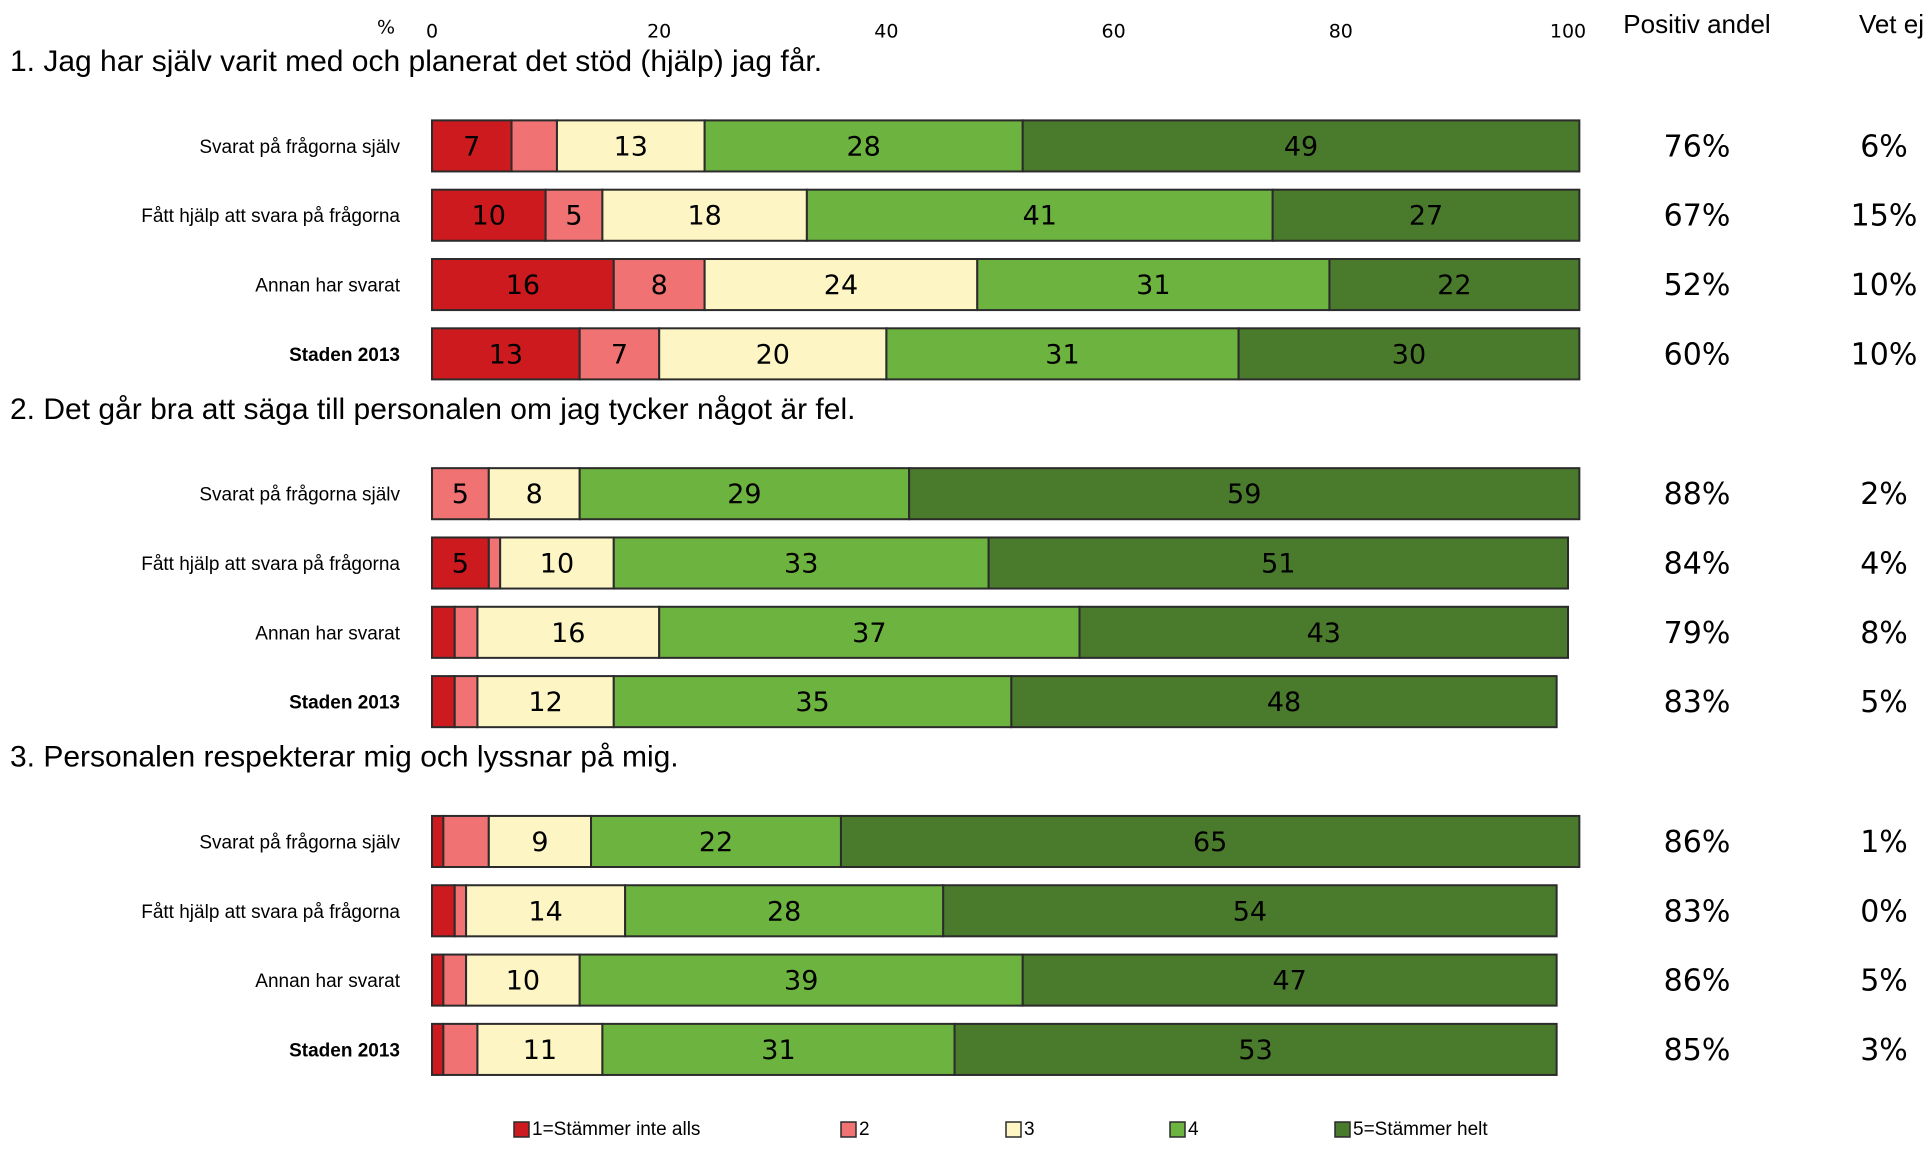 This screenshot has height=1155, width=1930. Describe the element at coordinates (540, 1050) in the screenshot. I see `segment-label: 11` at that location.